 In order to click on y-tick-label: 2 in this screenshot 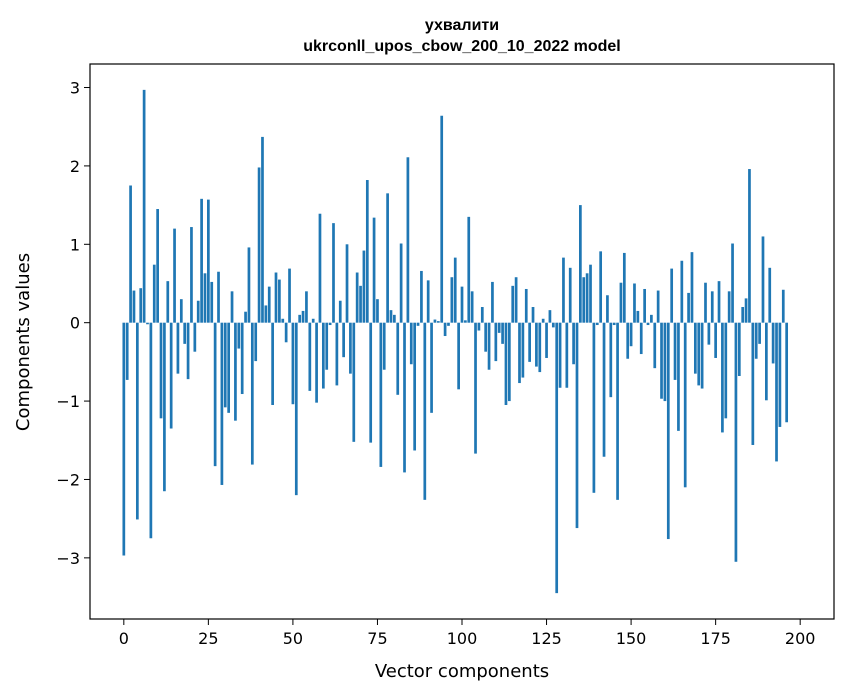, I will do `click(75, 166)`.